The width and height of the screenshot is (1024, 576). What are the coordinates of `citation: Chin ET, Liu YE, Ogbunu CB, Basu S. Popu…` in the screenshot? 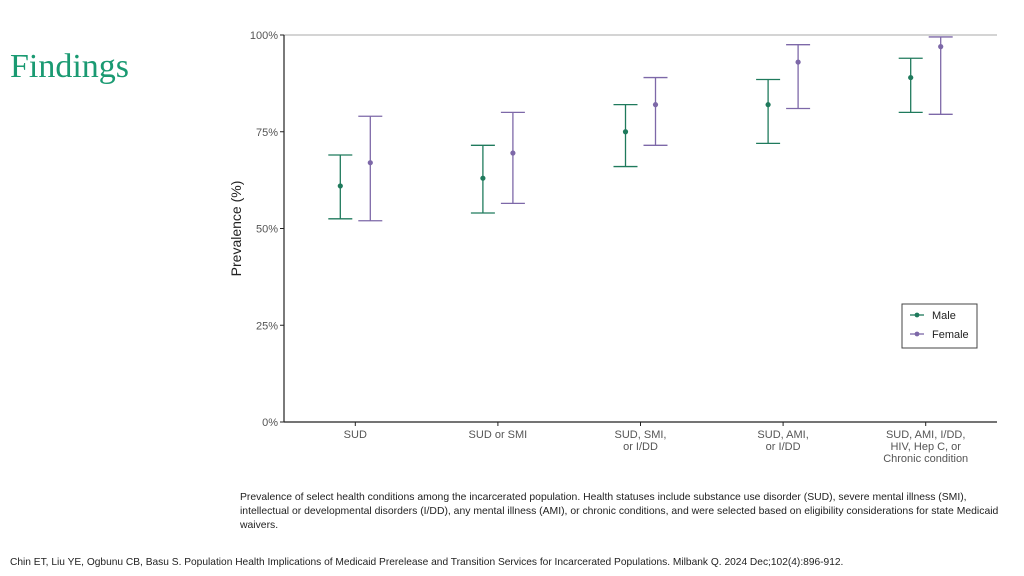 It's located at (427, 562).